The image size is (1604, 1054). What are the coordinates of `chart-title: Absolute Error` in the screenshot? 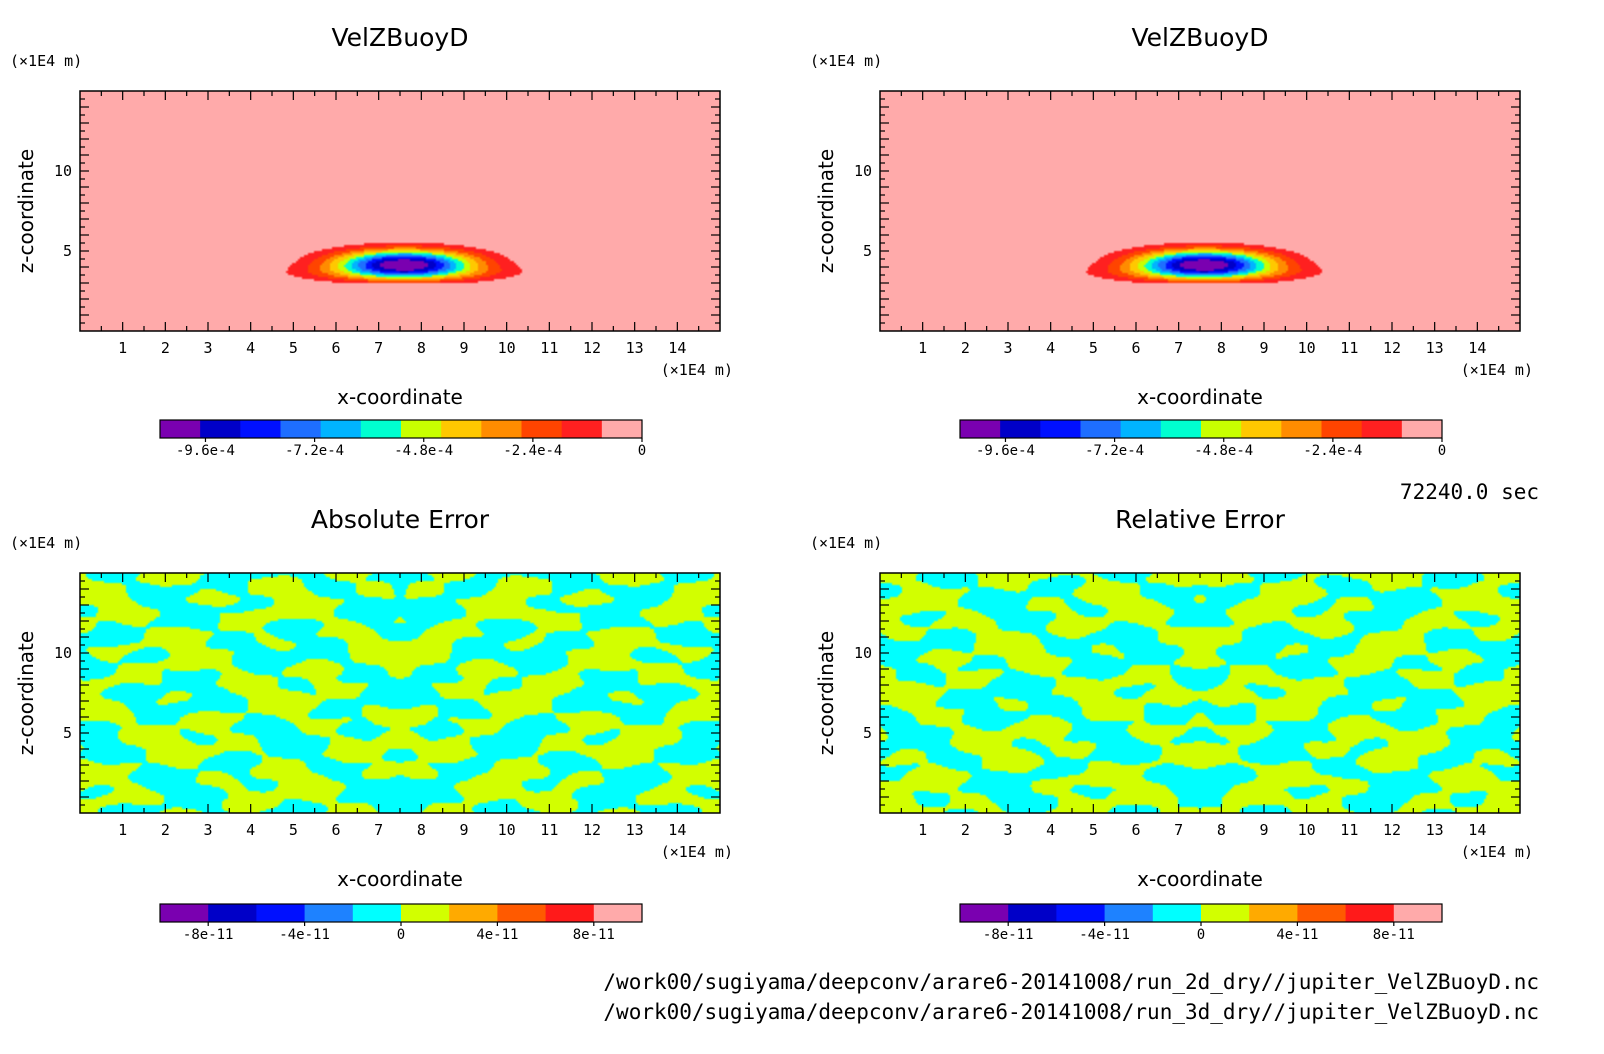 It's located at (400, 519).